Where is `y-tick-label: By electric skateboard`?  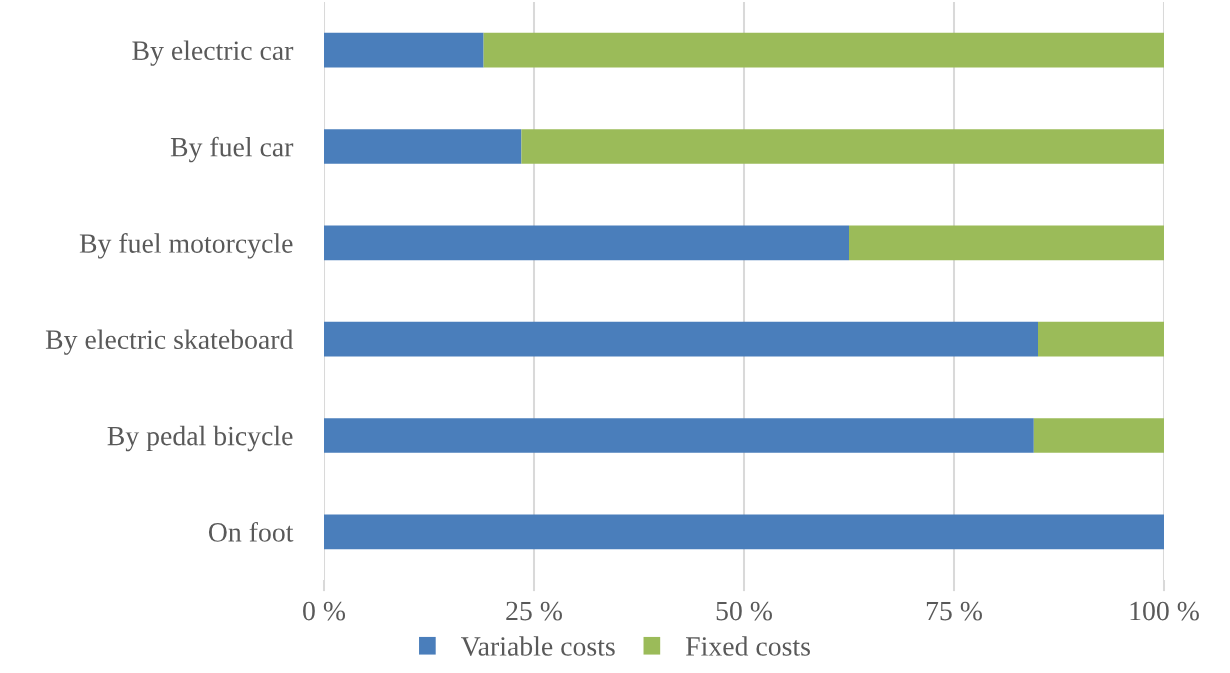 y-tick-label: By electric skateboard is located at coordinates (169, 342).